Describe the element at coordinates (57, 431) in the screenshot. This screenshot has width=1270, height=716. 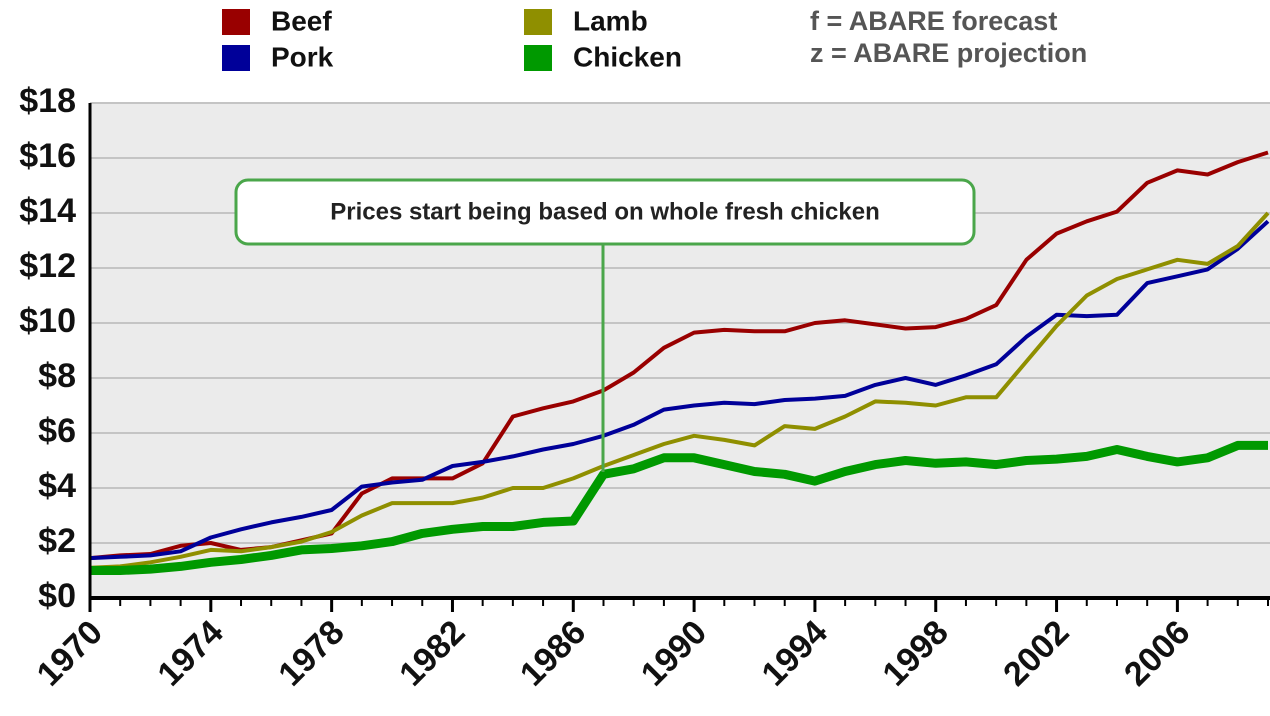
I see `y-tick-label: $6` at that location.